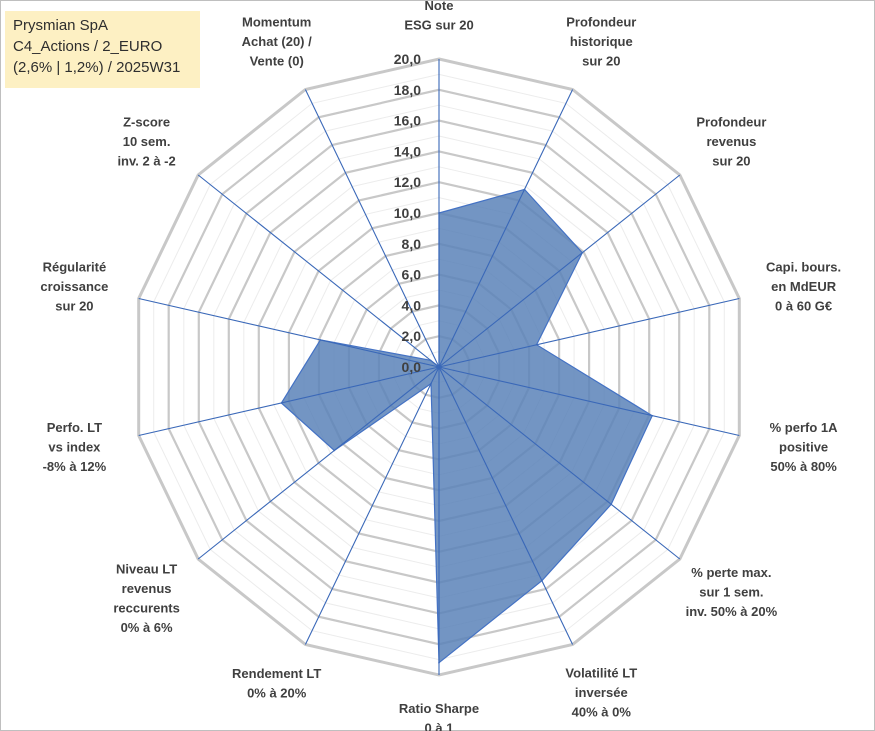 This screenshot has width=875, height=731. I want to click on axis-label-line: Z-score, so click(146, 122).